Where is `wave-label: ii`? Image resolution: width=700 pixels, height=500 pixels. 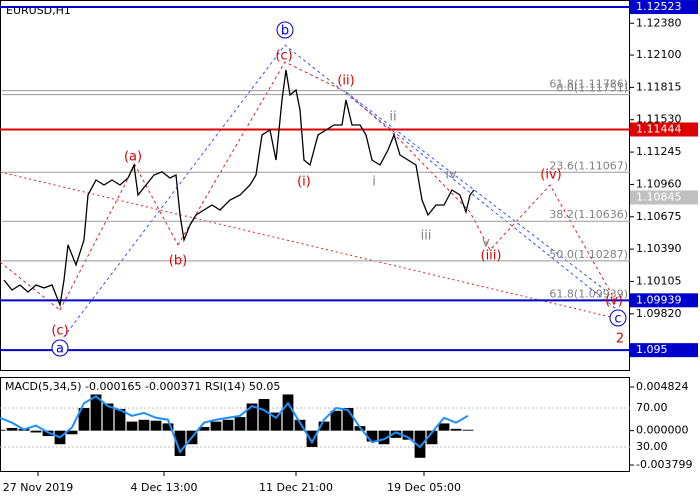 wave-label: ii is located at coordinates (392, 117).